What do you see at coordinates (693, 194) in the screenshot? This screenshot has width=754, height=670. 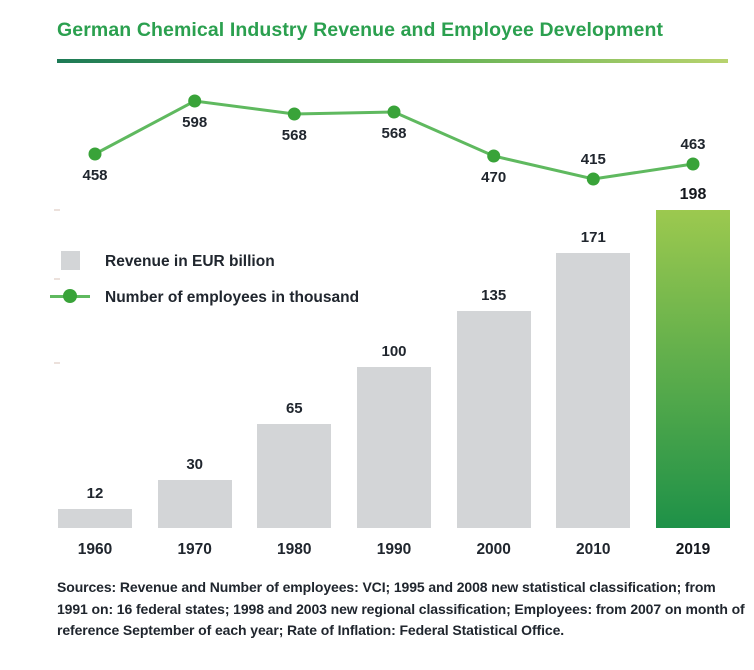 I see `revenue-value-label: 198` at bounding box center [693, 194].